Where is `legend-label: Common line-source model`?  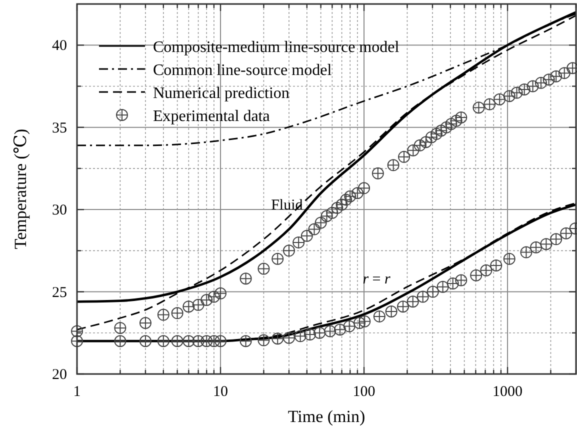
legend-label: Common line-source model is located at coordinates (242, 70).